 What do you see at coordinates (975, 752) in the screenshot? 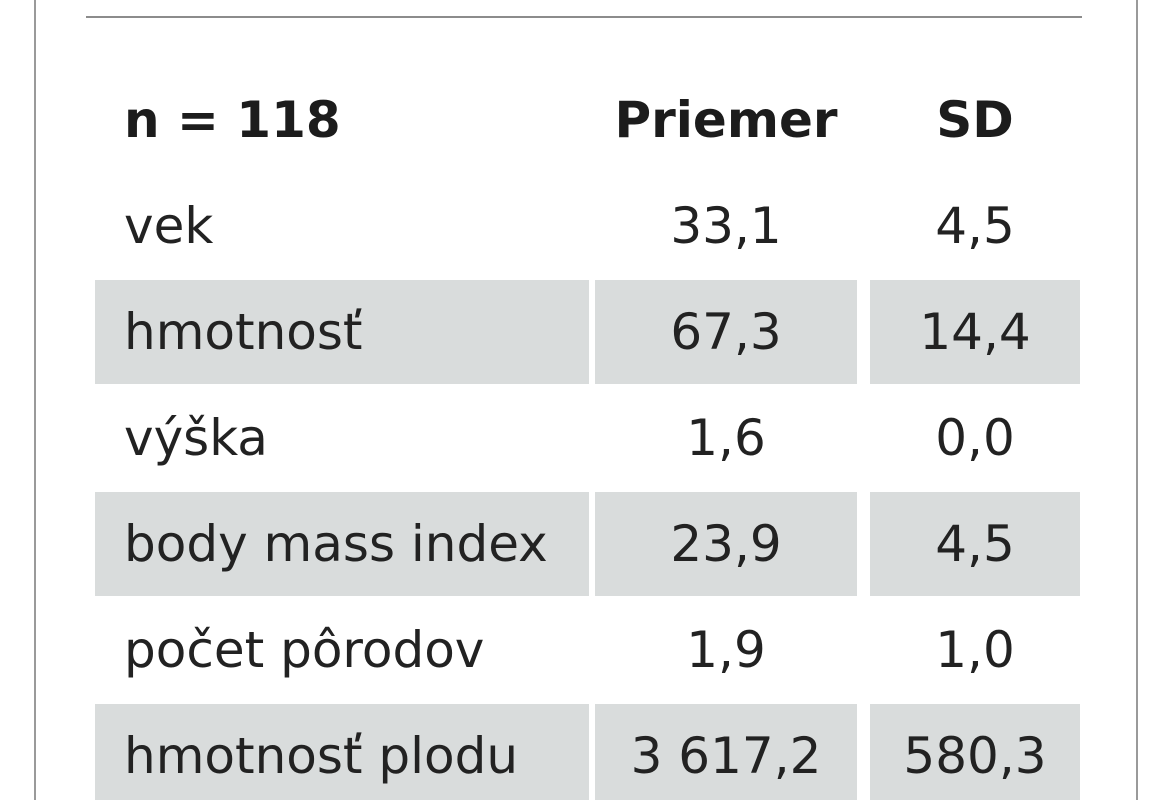
I see `row-sd: 580,3` at bounding box center [975, 752].